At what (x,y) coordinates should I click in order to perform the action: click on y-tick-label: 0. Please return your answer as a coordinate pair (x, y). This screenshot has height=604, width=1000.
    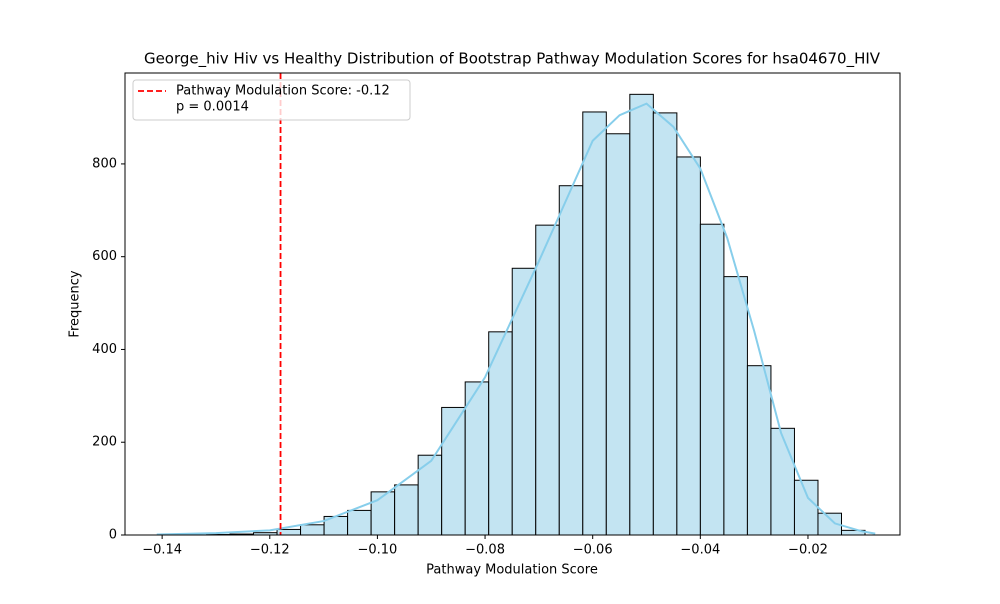
    Looking at the image, I should click on (113, 535).